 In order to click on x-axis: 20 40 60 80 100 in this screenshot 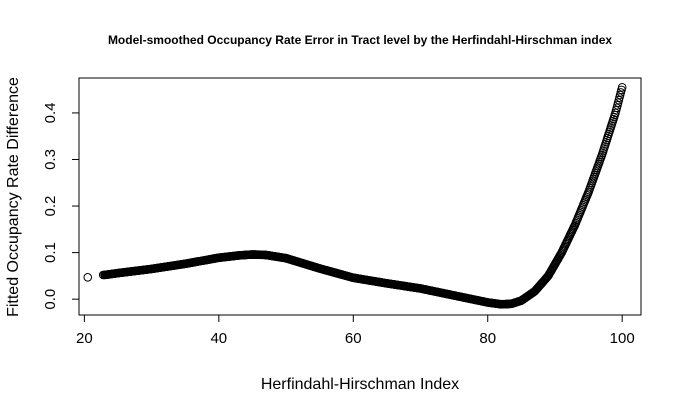, I will do `click(355, 331)`.